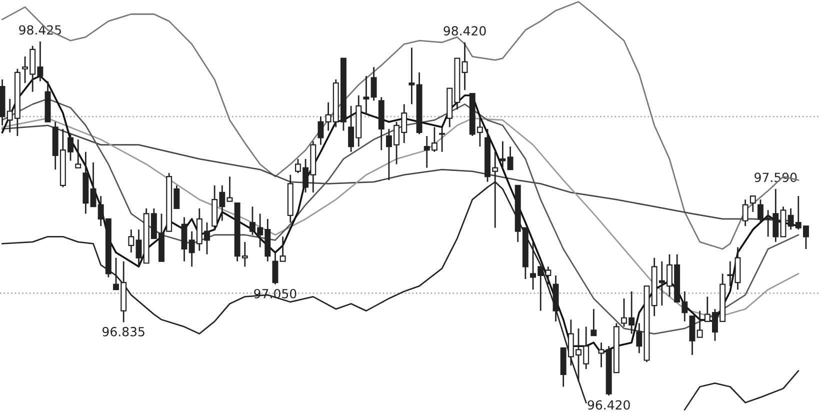 This screenshot has width=820, height=415. Describe the element at coordinates (275, 293) in the screenshot. I see `annotation: 97.050` at that location.